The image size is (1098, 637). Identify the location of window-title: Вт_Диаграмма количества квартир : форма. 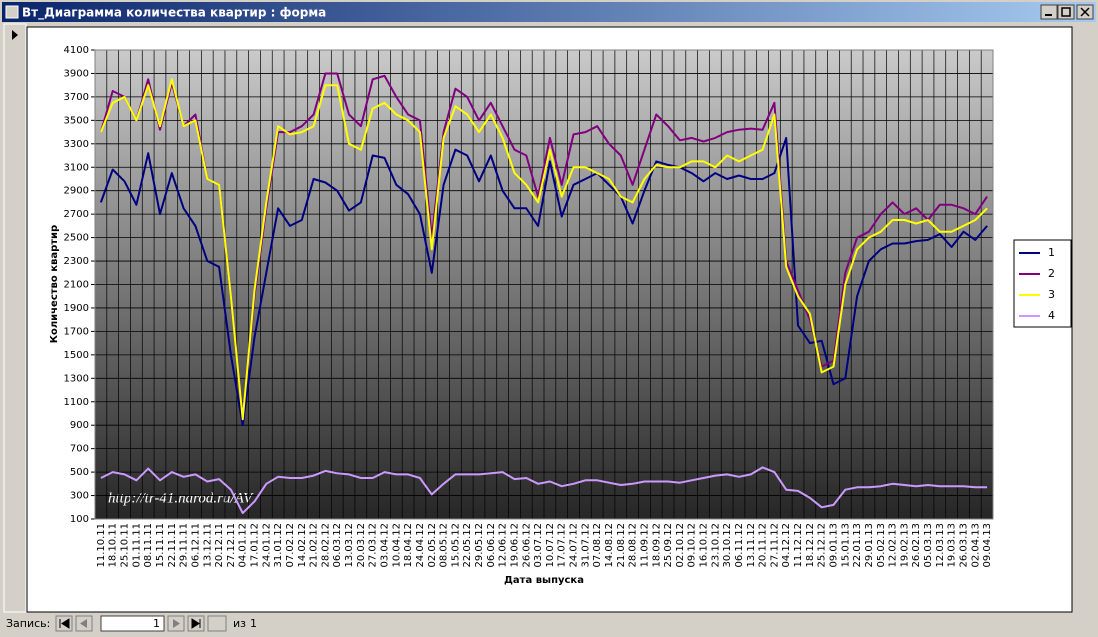
(174, 13).